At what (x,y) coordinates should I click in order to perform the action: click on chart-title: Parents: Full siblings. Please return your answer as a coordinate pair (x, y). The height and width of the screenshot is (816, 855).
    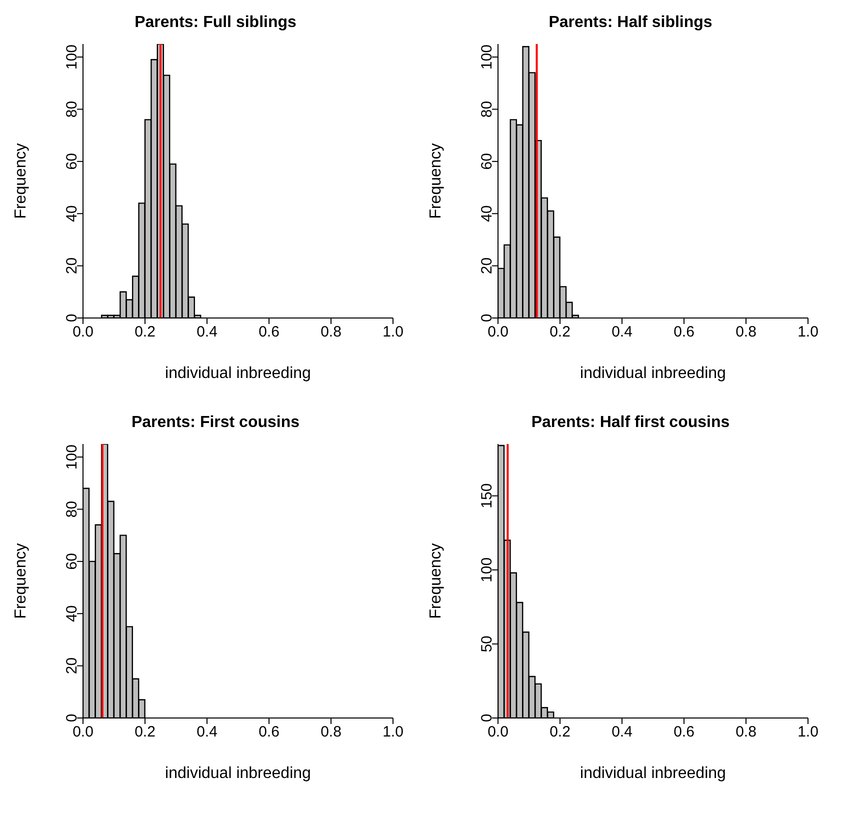
    Looking at the image, I should click on (216, 23).